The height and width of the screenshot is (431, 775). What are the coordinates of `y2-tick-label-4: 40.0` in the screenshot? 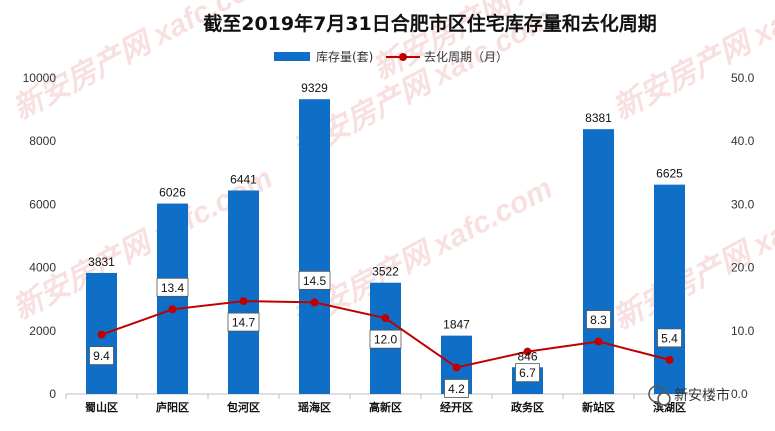 It's located at (743, 141).